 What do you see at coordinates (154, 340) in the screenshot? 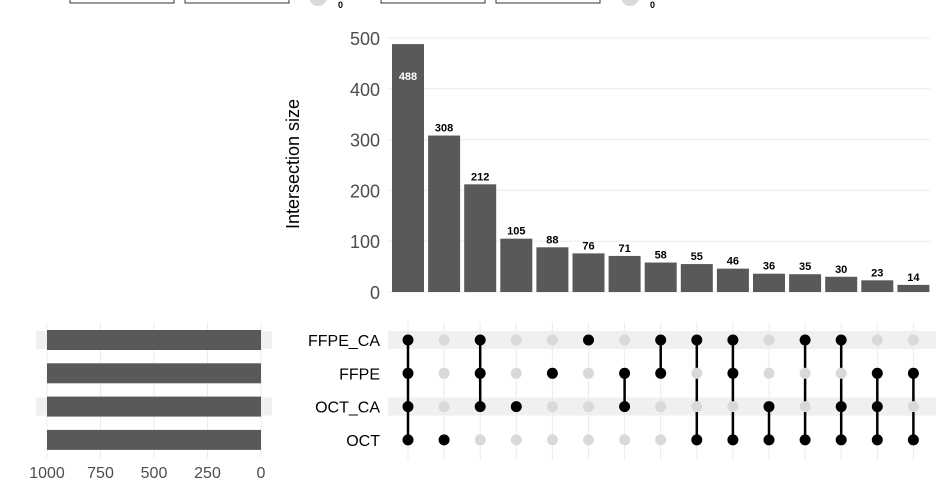
I see `set-size-bar` at bounding box center [154, 340].